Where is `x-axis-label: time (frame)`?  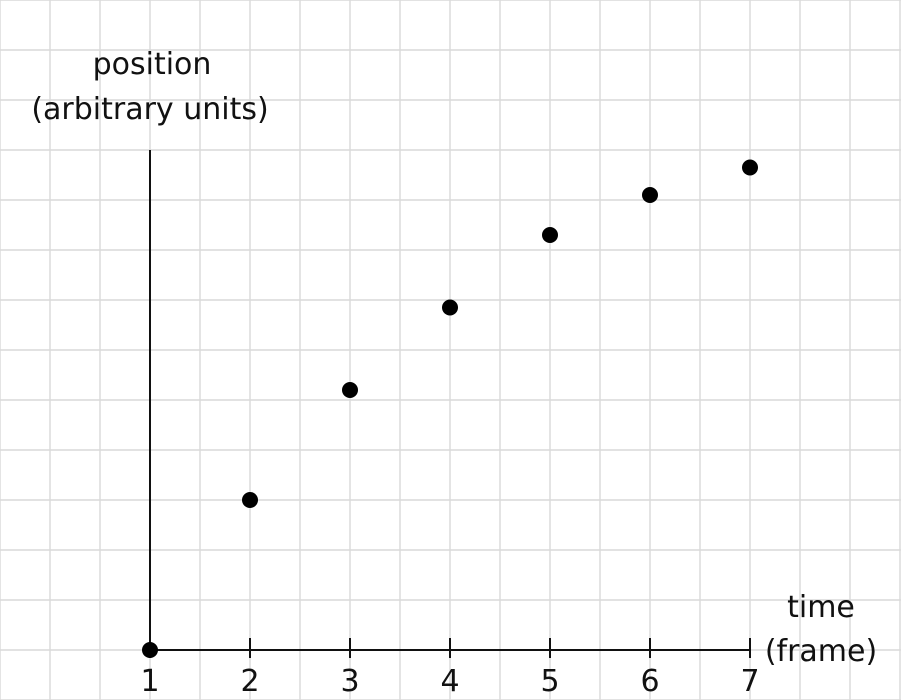
x-axis-label: time (frame) is located at coordinates (821, 629).